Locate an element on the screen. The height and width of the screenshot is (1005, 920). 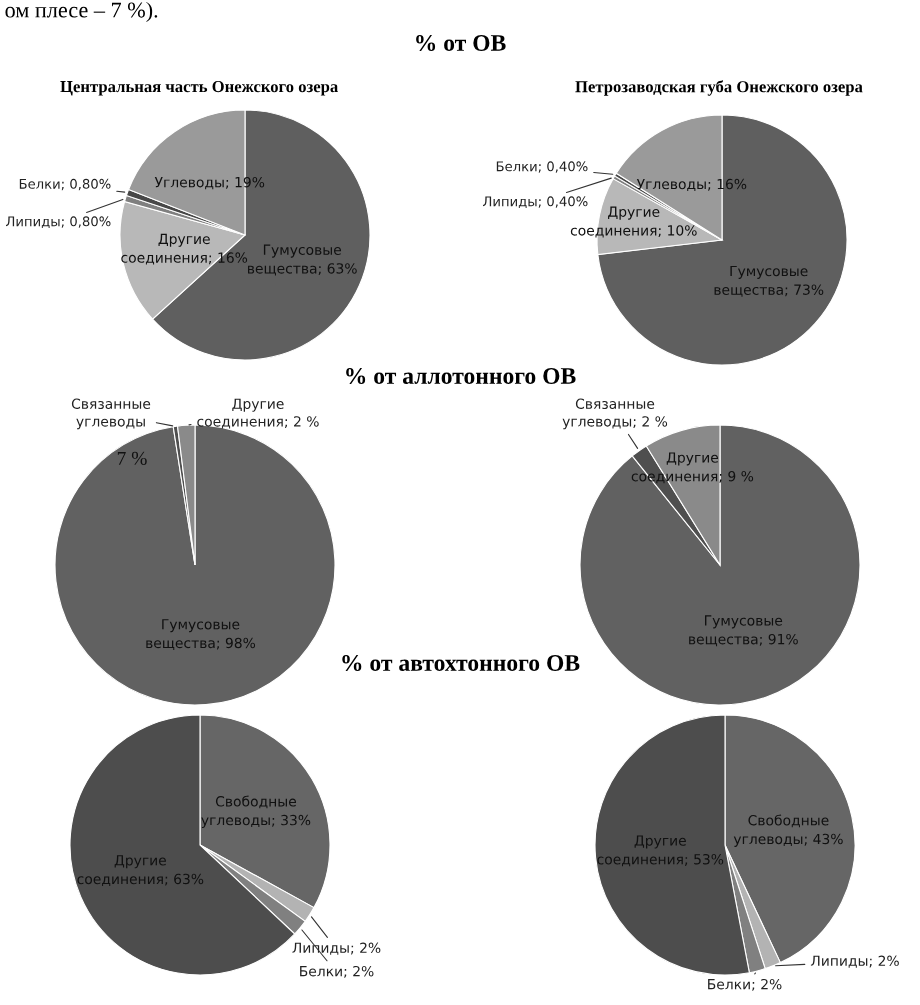
slice-label: Липиды; 2% is located at coordinates (854, 961).